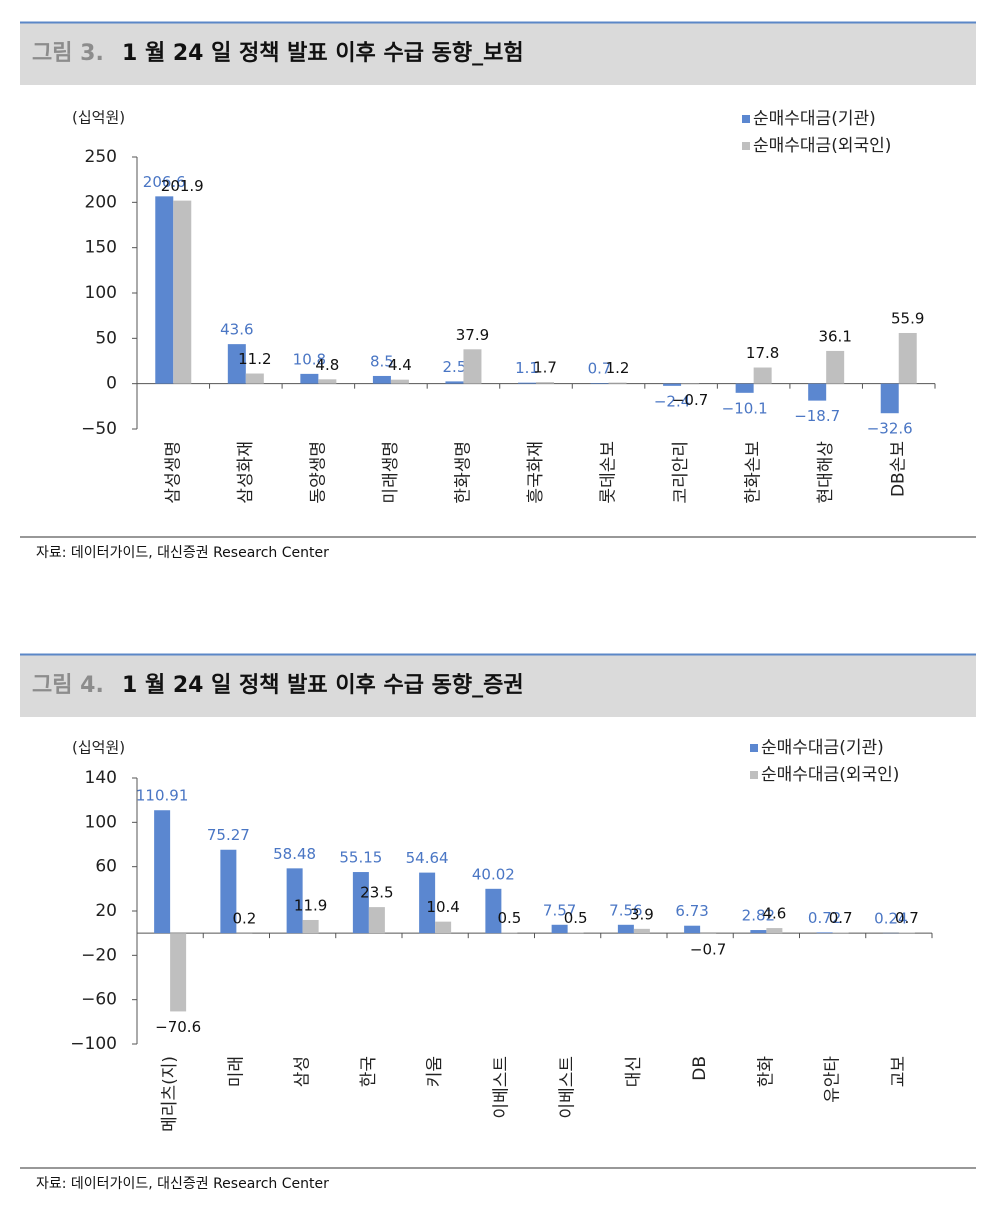 The image size is (1004, 1210). What do you see at coordinates (101, 778) in the screenshot?
I see `y-tick-label: 140` at bounding box center [101, 778].